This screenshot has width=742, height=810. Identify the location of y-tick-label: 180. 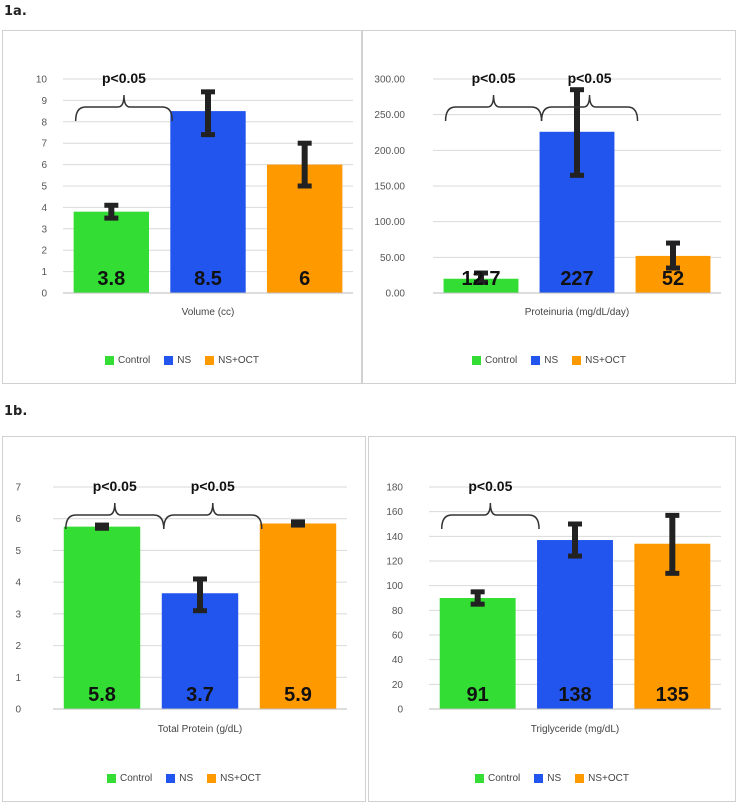
(394, 488).